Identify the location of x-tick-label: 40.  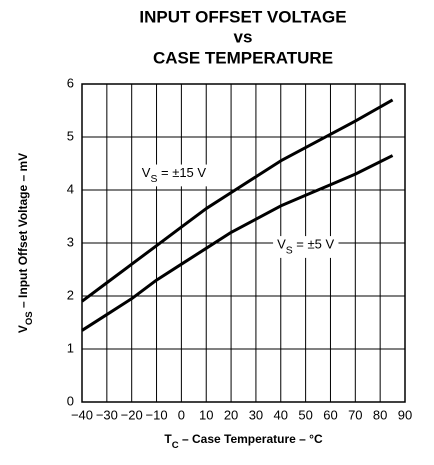
(281, 414).